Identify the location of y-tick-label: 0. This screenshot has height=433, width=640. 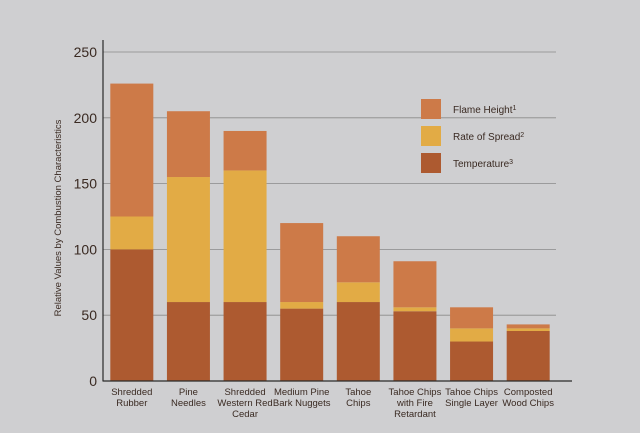
(93, 381).